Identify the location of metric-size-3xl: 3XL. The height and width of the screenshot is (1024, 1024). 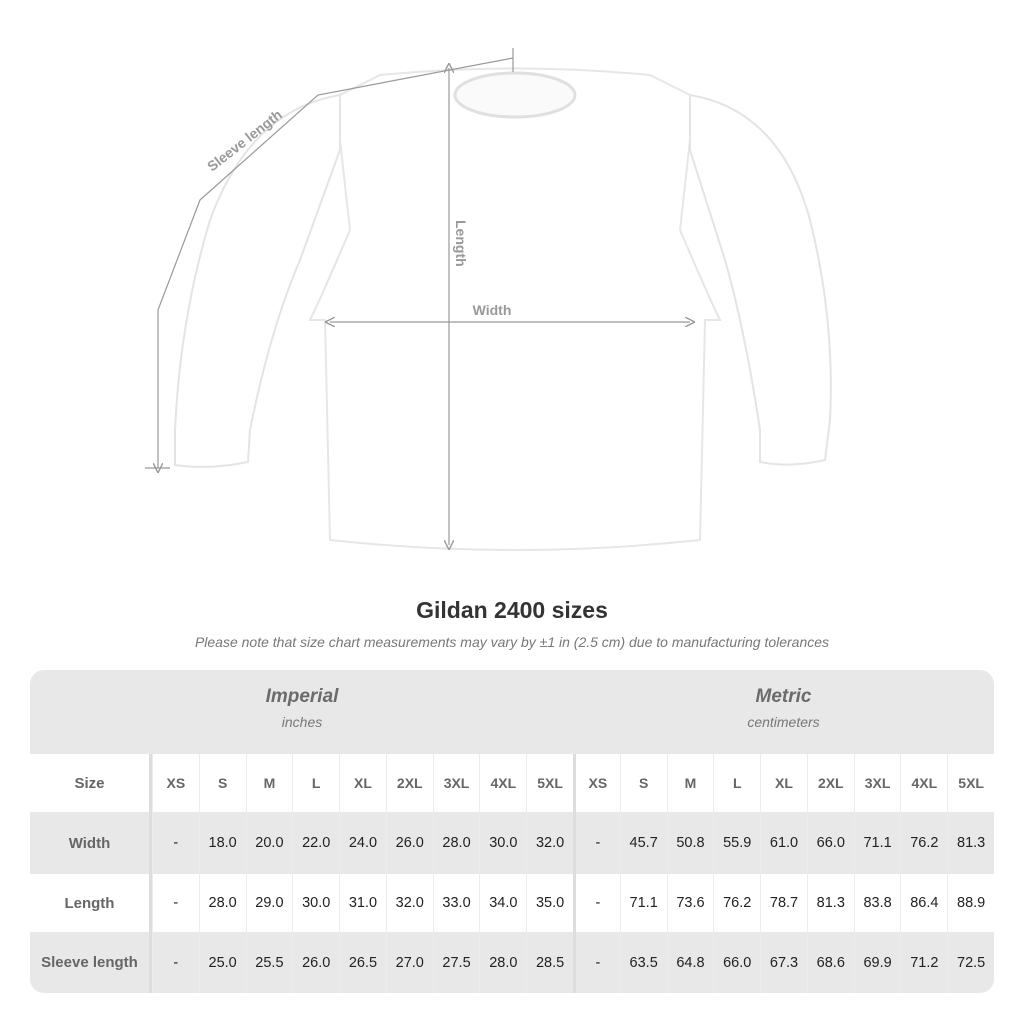
(877, 783).